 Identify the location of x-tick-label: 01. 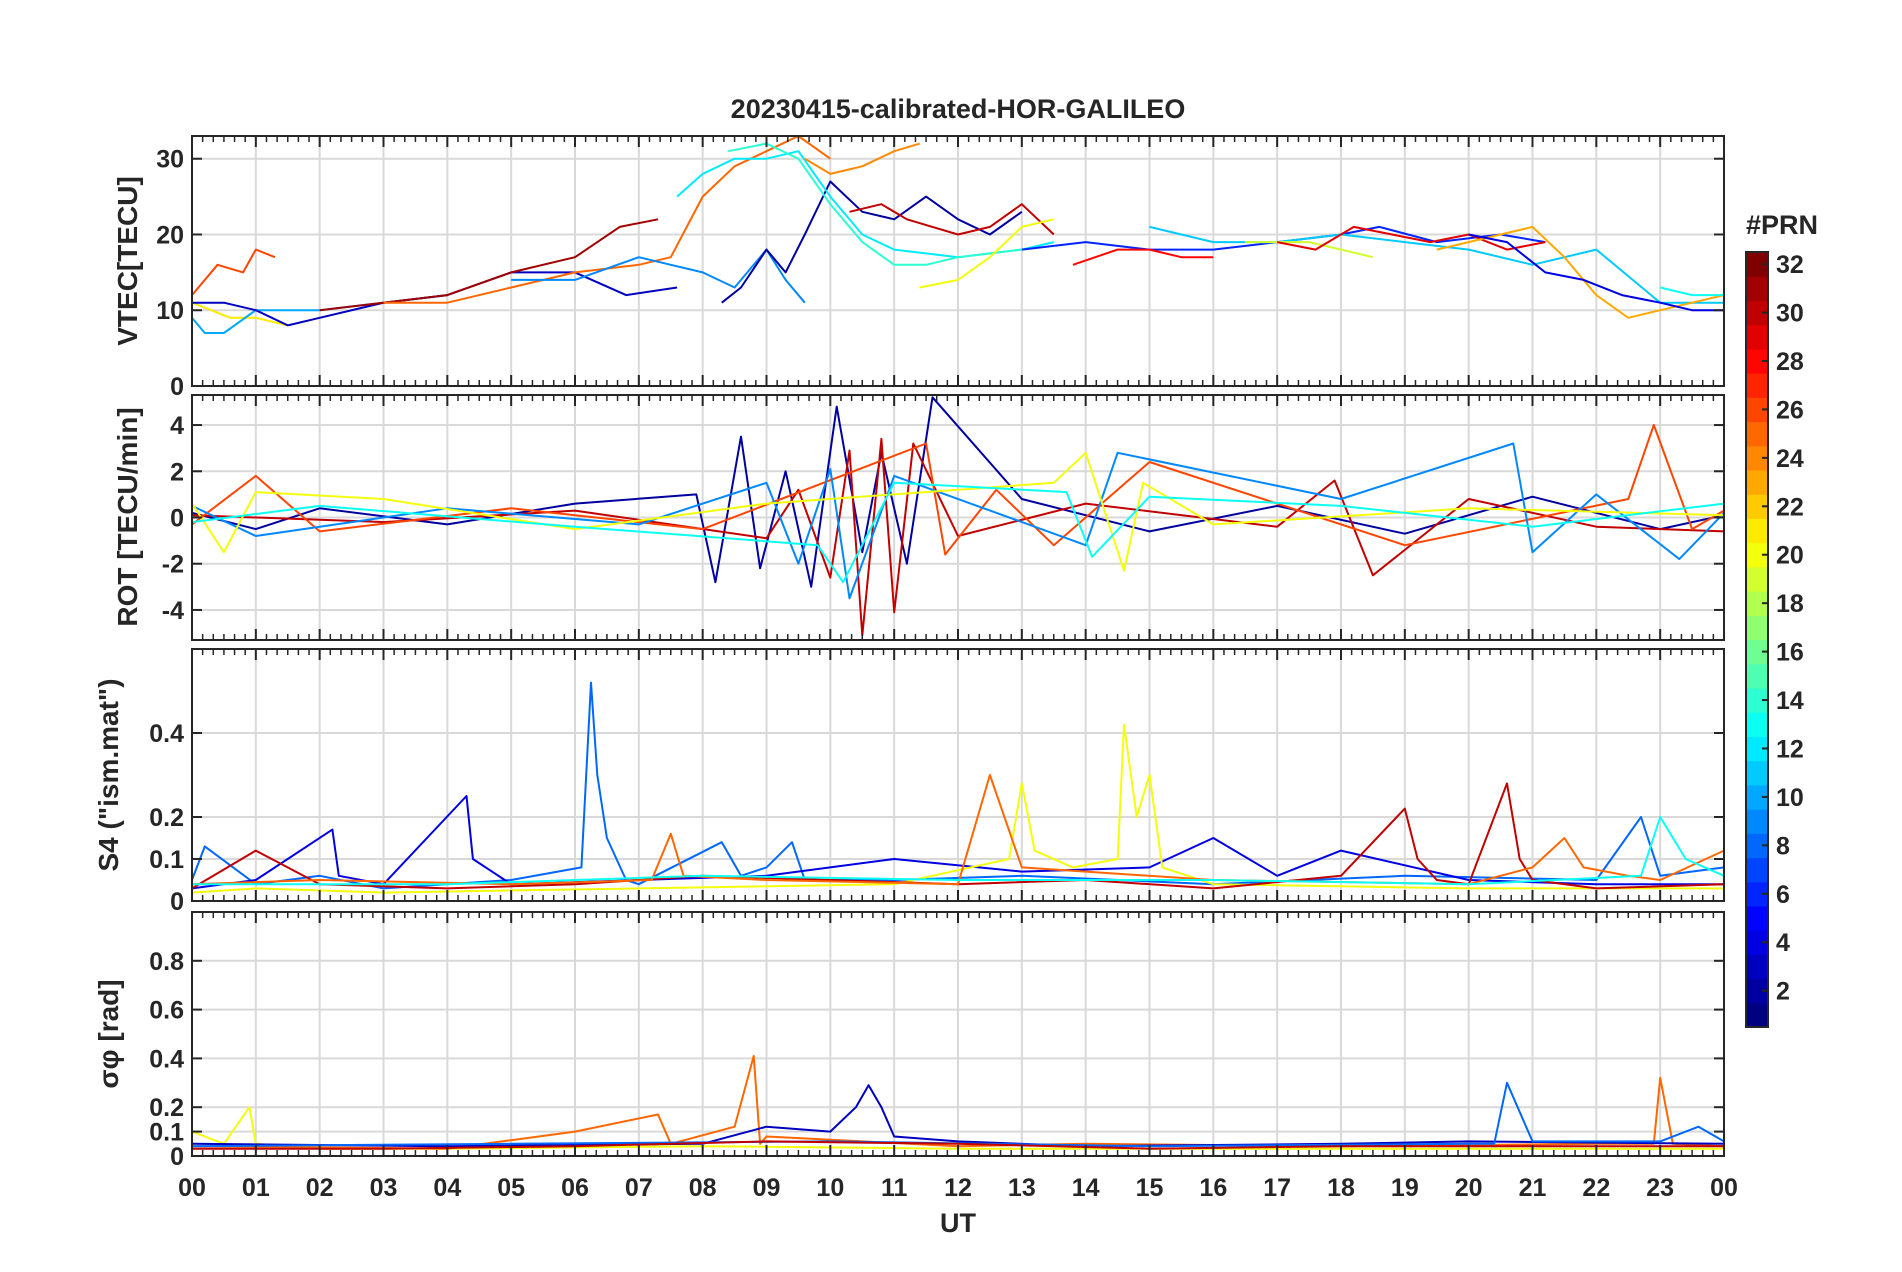
(256, 1188).